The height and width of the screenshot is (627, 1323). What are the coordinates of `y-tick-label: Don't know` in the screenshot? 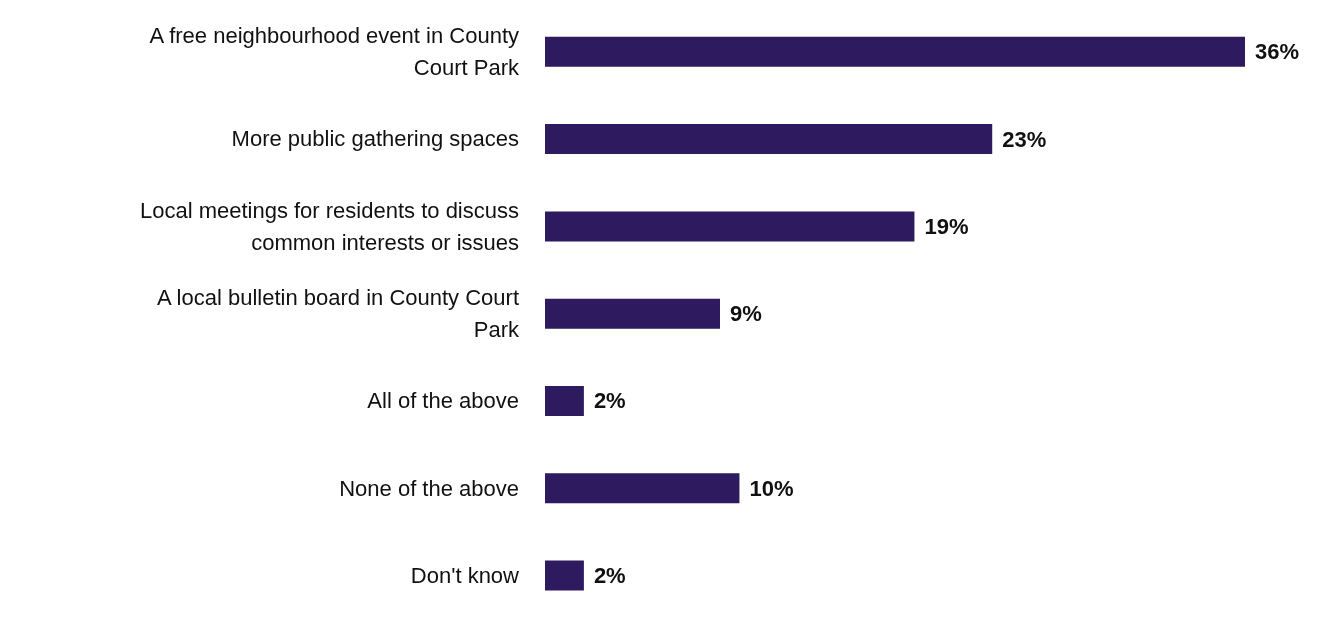 It's located at (465, 575).